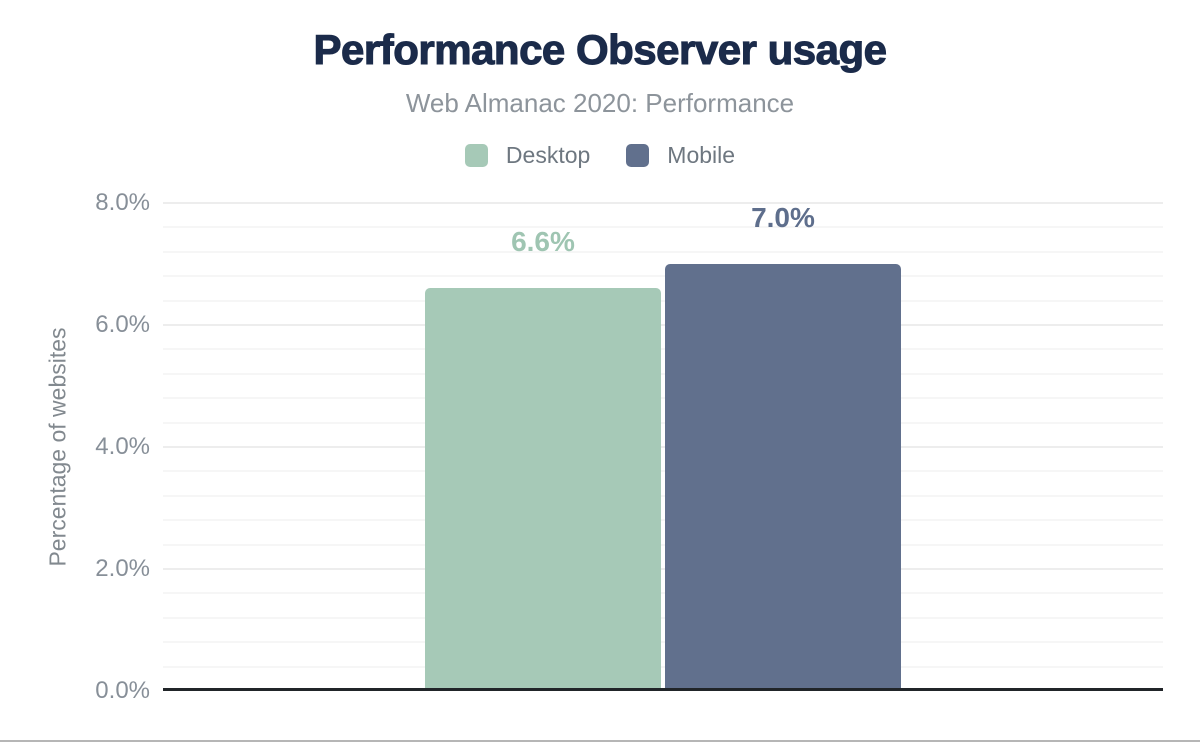 This screenshot has height=742, width=1200. What do you see at coordinates (783, 217) in the screenshot?
I see `bar-value-label-mobile: 7.0%` at bounding box center [783, 217].